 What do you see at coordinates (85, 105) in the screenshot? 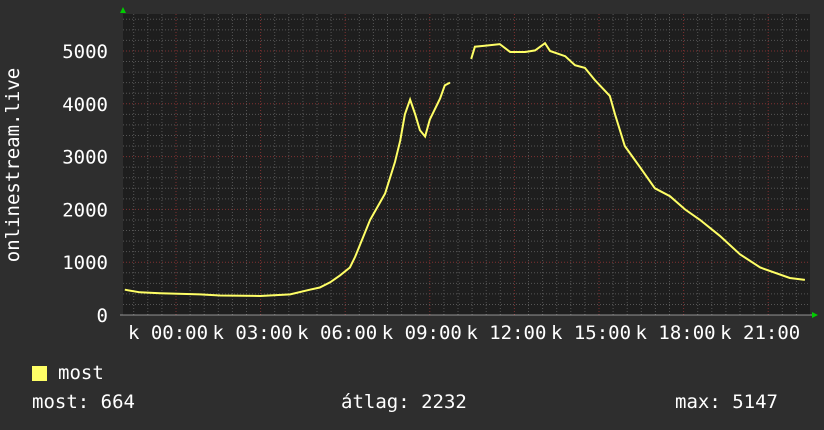
I see `y-tick-label: 4000` at bounding box center [85, 105].